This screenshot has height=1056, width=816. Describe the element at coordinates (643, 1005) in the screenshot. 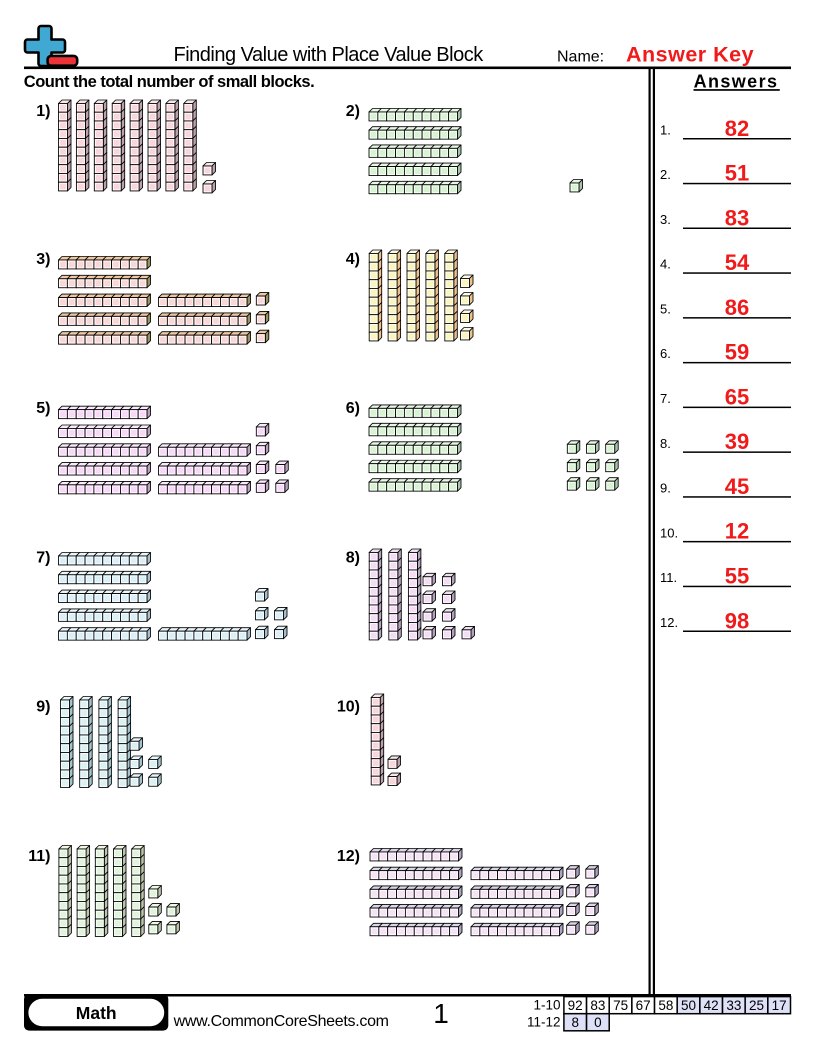

I see `svg-text: 67` at that location.